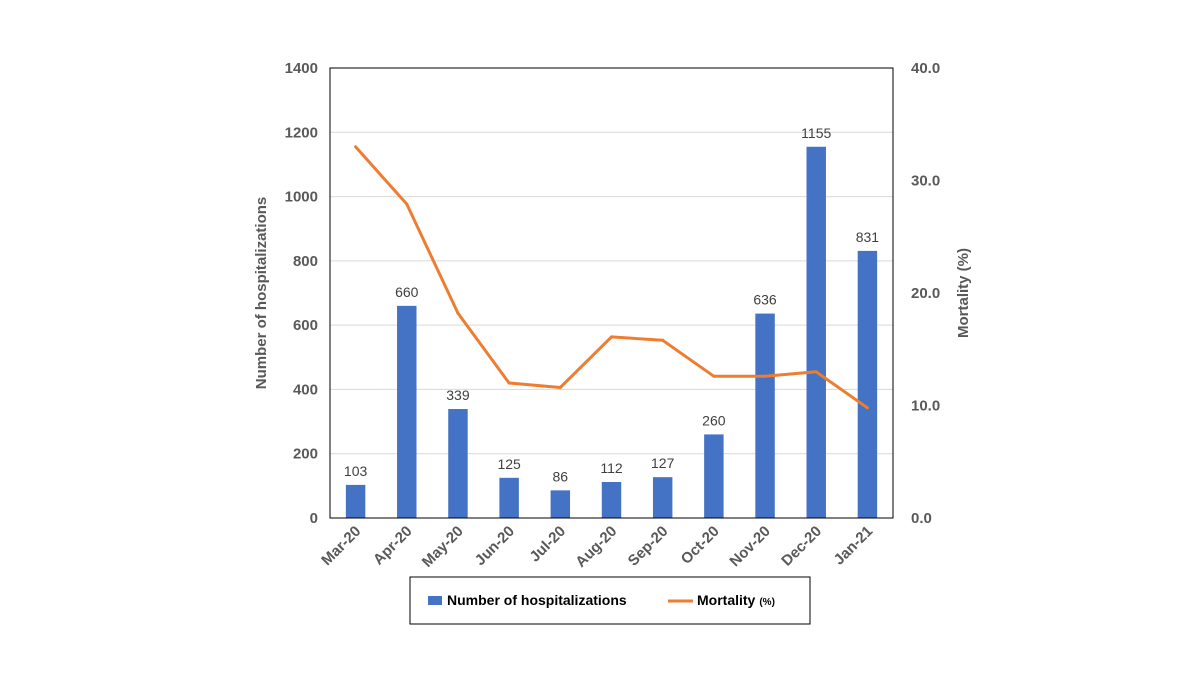 The width and height of the screenshot is (1200, 675). I want to click on legend-hospitalizations-label: Number of hospitalizations, so click(537, 600).